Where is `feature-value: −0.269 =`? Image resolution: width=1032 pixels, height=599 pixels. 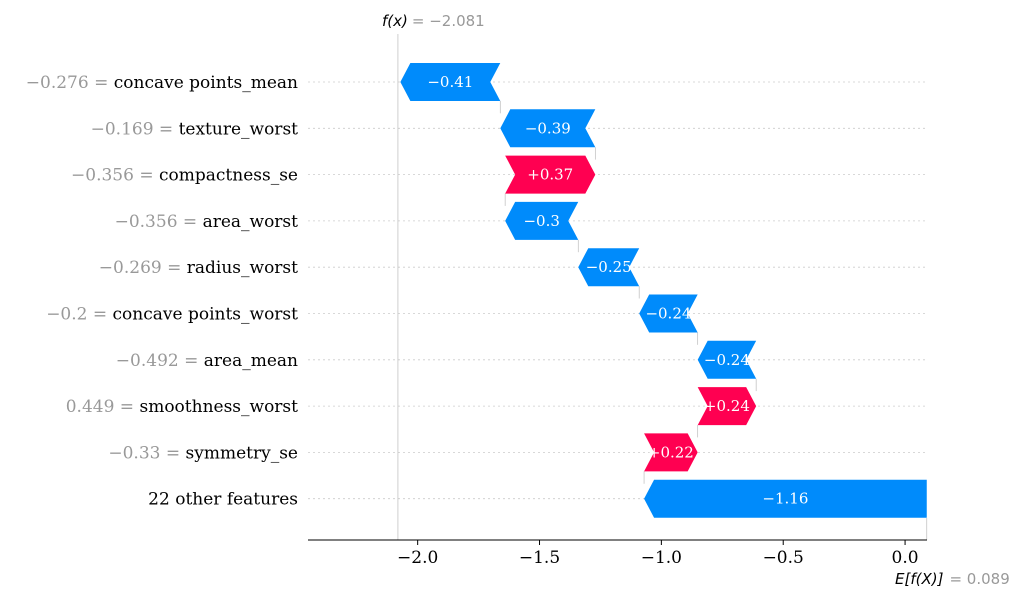 feature-value: −0.269 = is located at coordinates (143, 268).